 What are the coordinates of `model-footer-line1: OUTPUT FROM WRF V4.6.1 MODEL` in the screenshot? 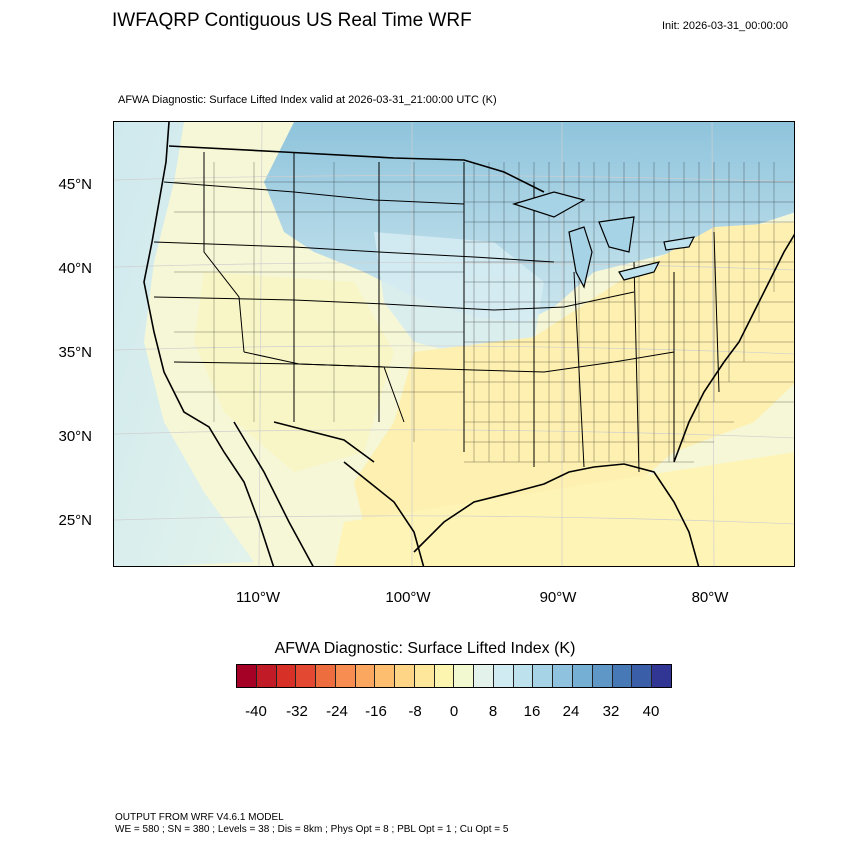 It's located at (199, 817).